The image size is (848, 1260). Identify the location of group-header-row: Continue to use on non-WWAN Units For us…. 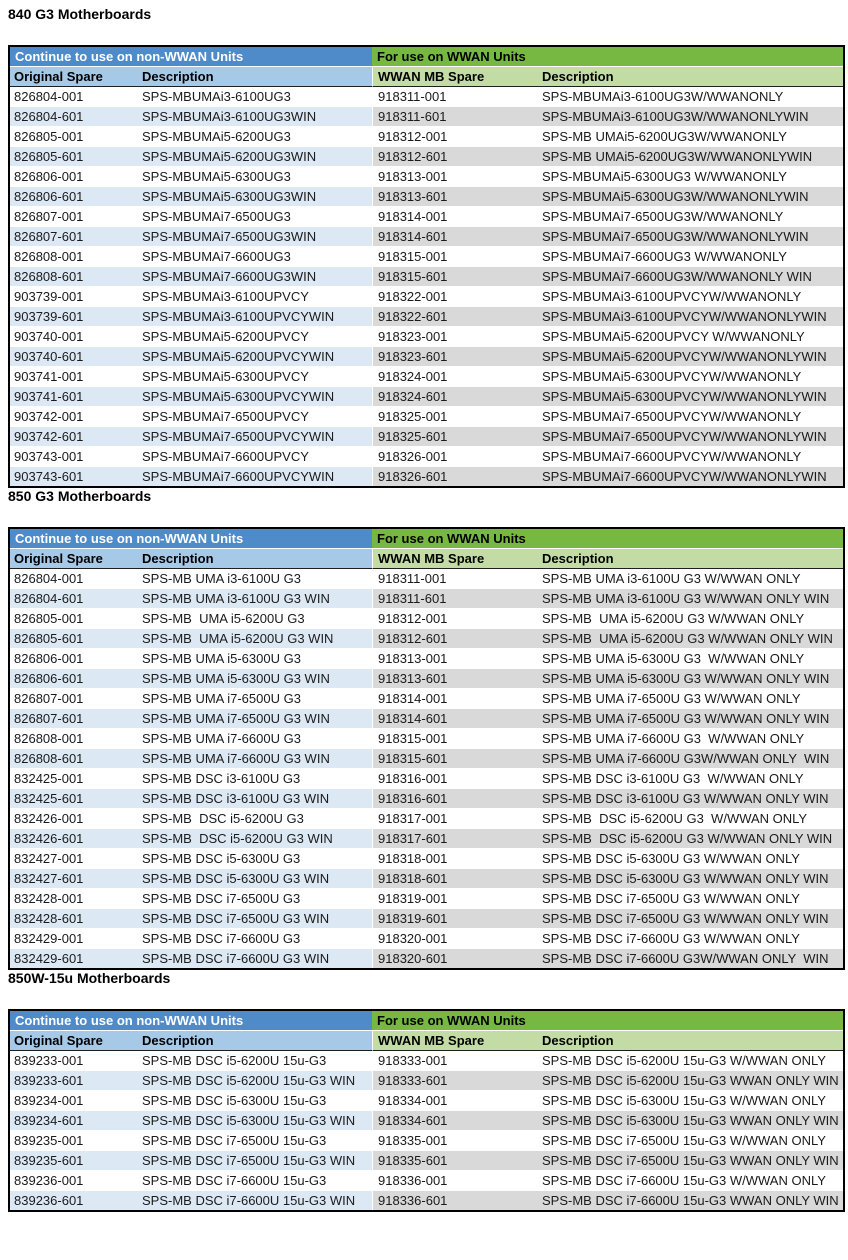
(426, 57).